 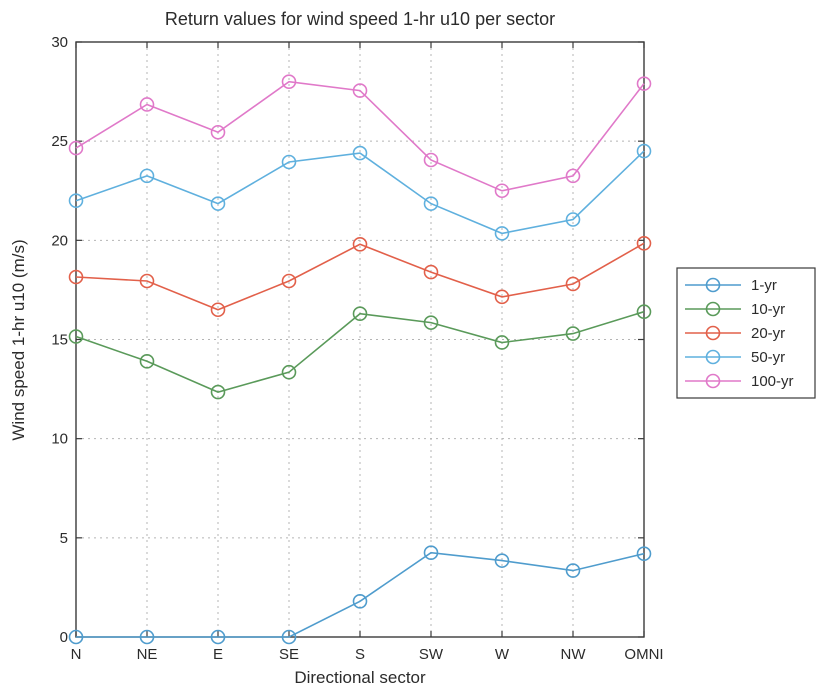 I want to click on x-tick-label: N, so click(x=76, y=654).